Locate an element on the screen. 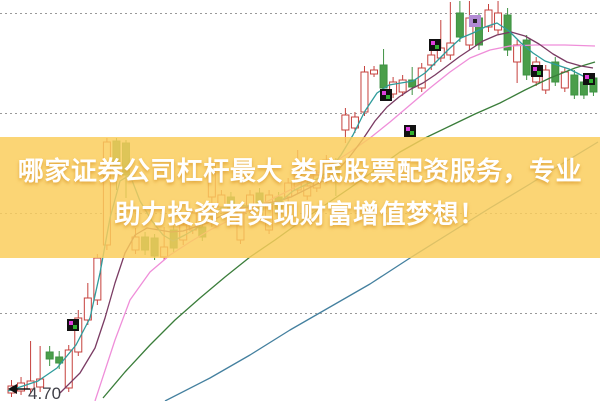  low-price-label: 4.70 is located at coordinates (34, 392).